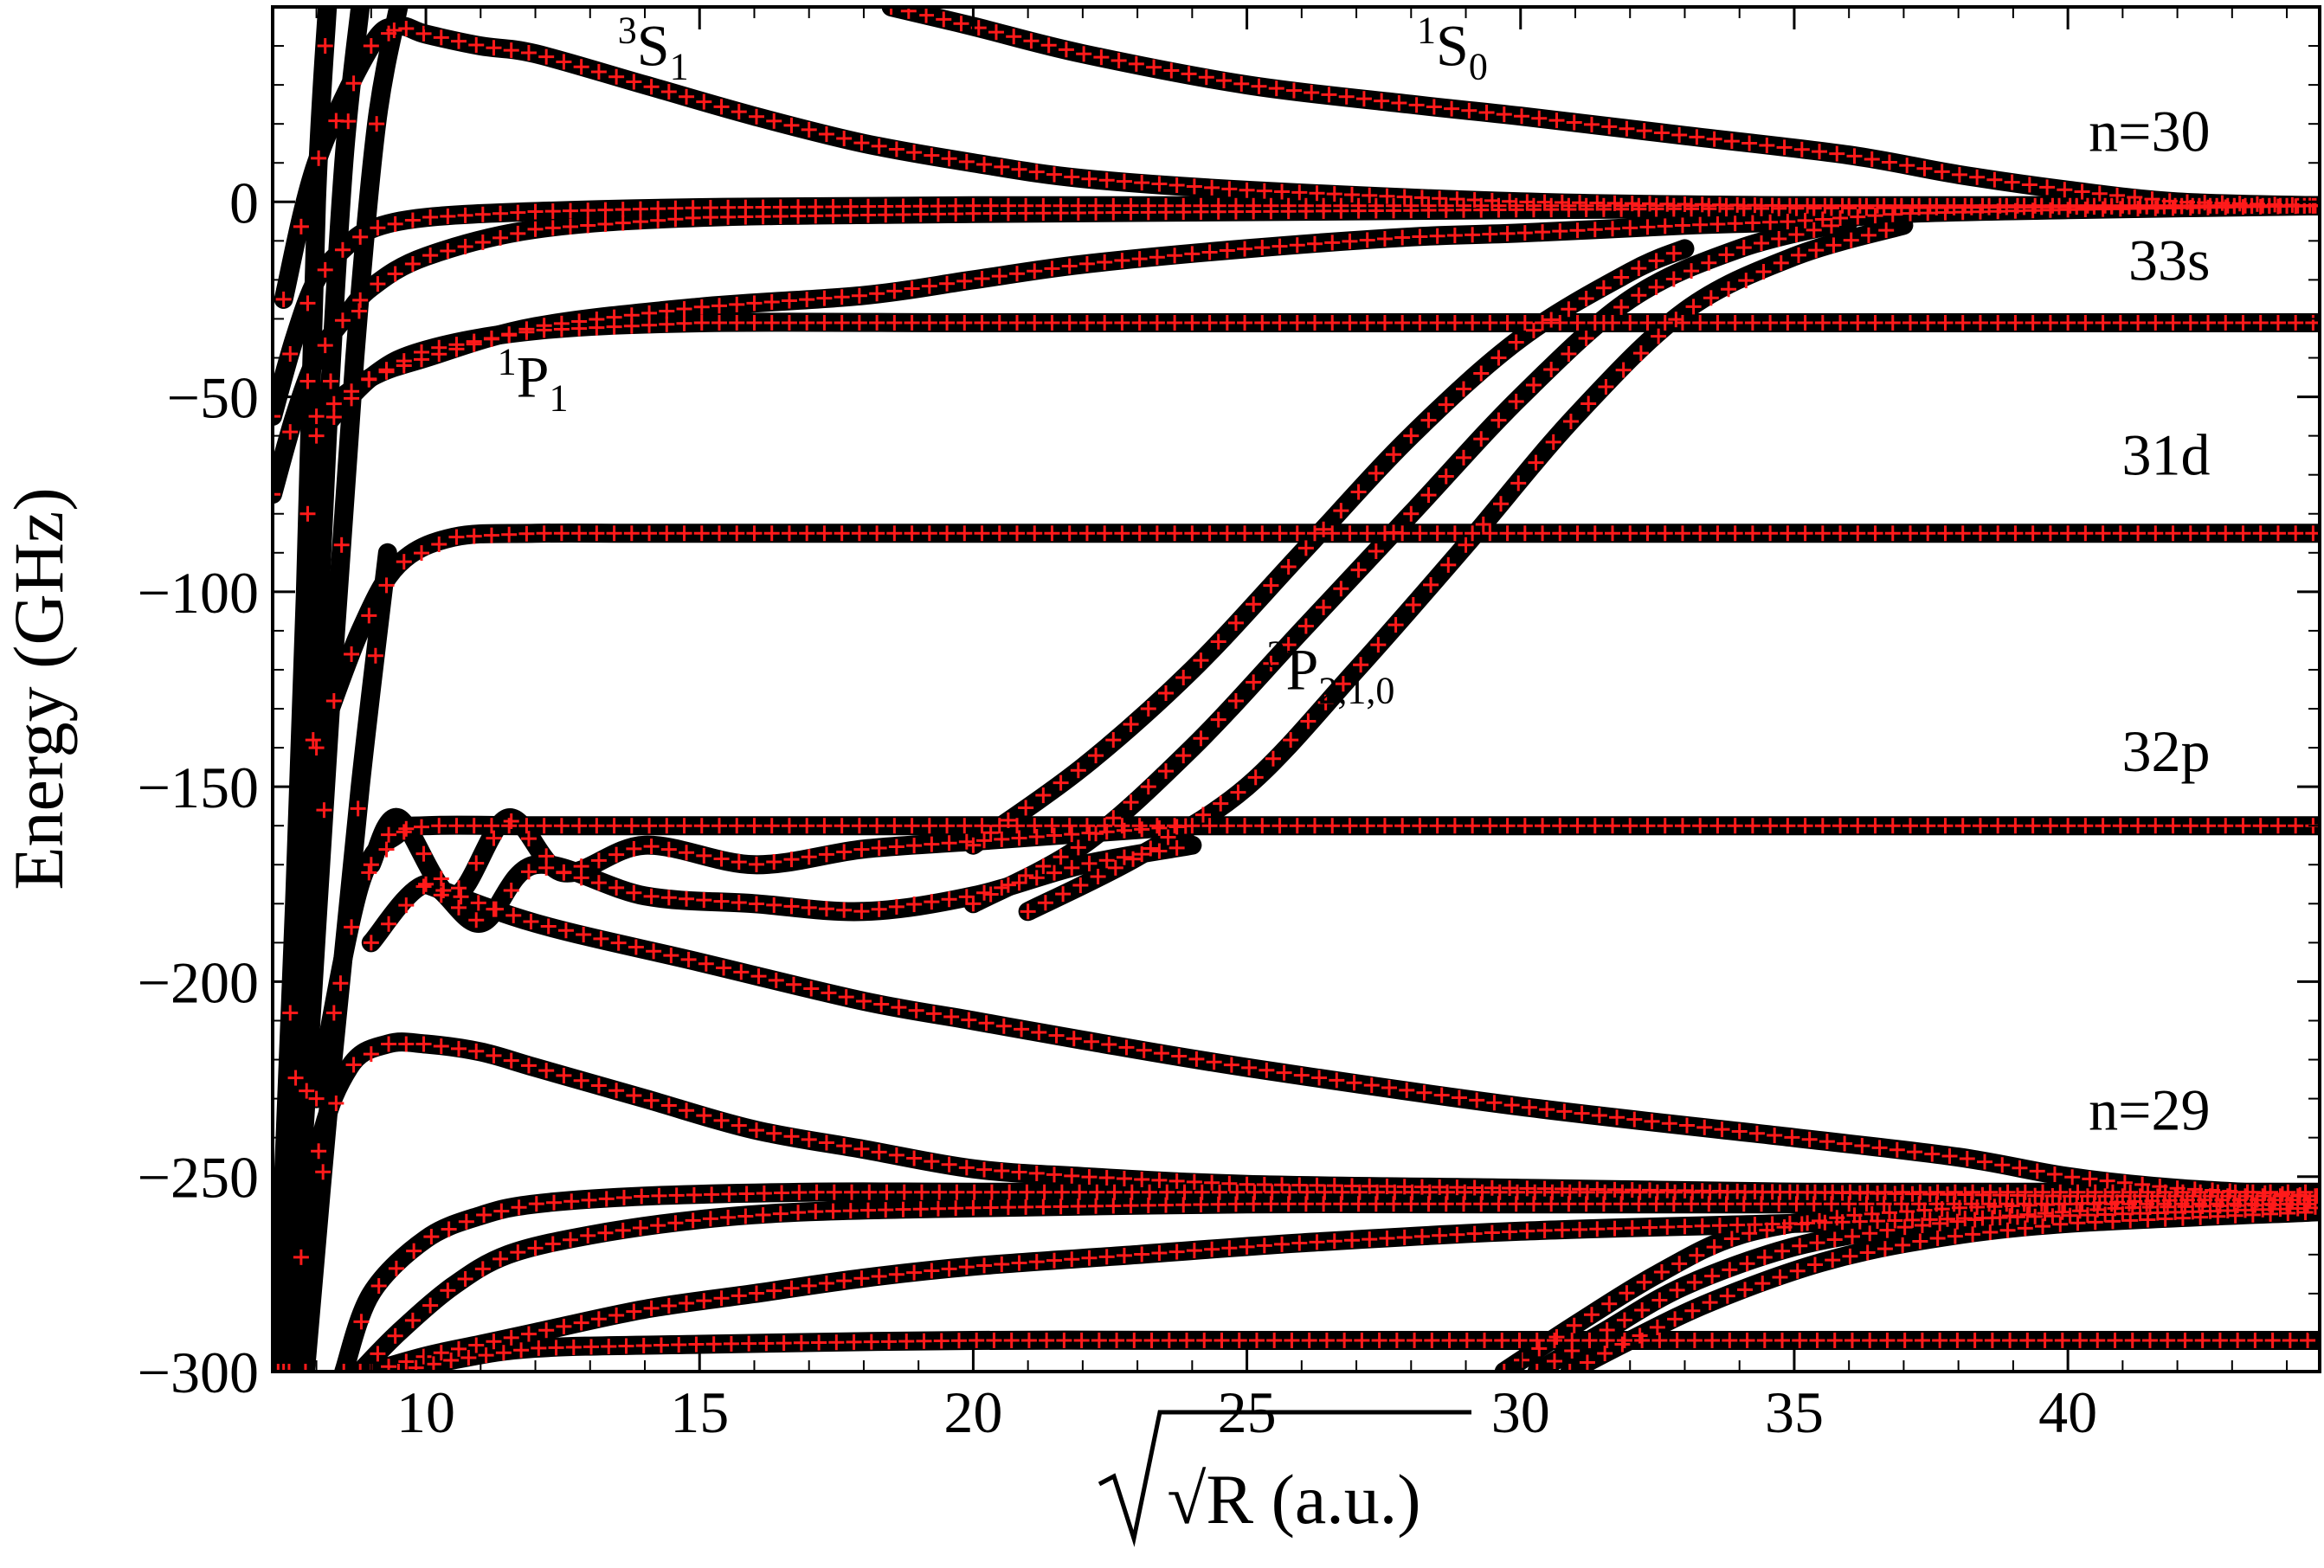  I want to click on x-tick-label: 20, so click(972, 1412).